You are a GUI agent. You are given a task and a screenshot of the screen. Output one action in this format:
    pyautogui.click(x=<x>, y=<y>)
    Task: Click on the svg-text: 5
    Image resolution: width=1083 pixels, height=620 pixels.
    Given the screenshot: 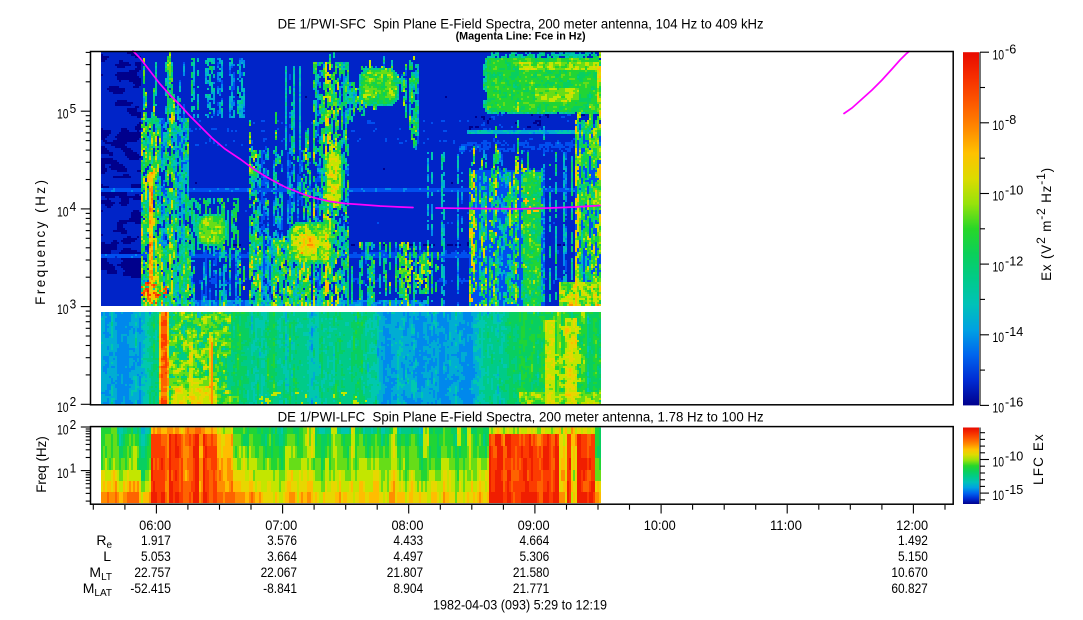 What is the action you would take?
    pyautogui.click(x=73, y=109)
    